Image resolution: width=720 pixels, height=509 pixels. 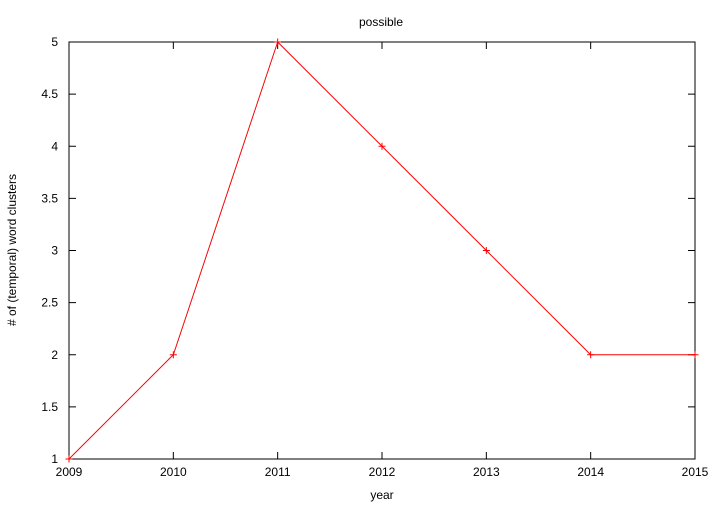 What do you see at coordinates (49, 94) in the screenshot?
I see `y-tick-label: 4.5` at bounding box center [49, 94].